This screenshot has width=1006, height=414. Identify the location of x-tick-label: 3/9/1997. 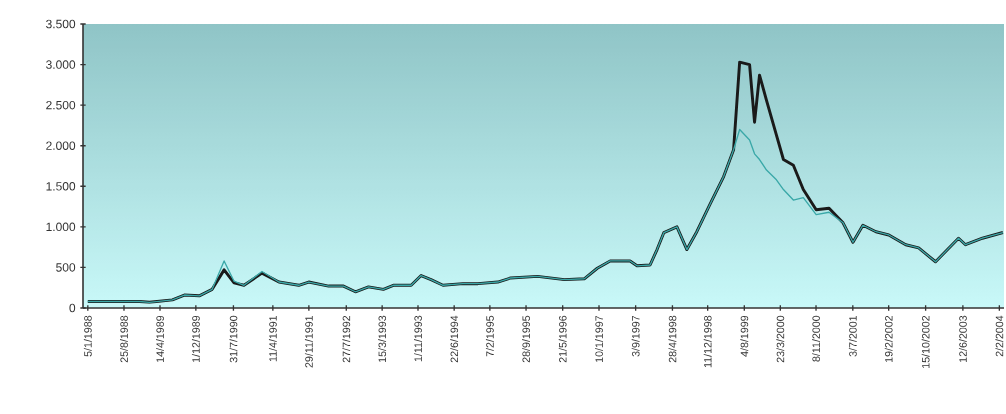
(635, 336).